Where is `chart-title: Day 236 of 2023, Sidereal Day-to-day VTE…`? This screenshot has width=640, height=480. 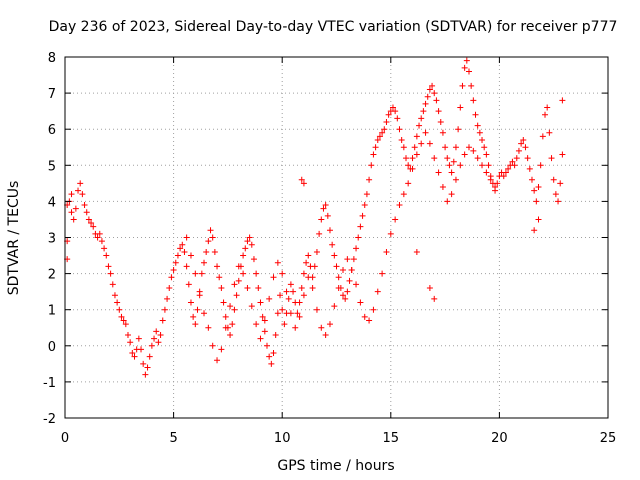
chart-title: Day 236 of 2023, Sidereal Day-to-day VTE… is located at coordinates (333, 27).